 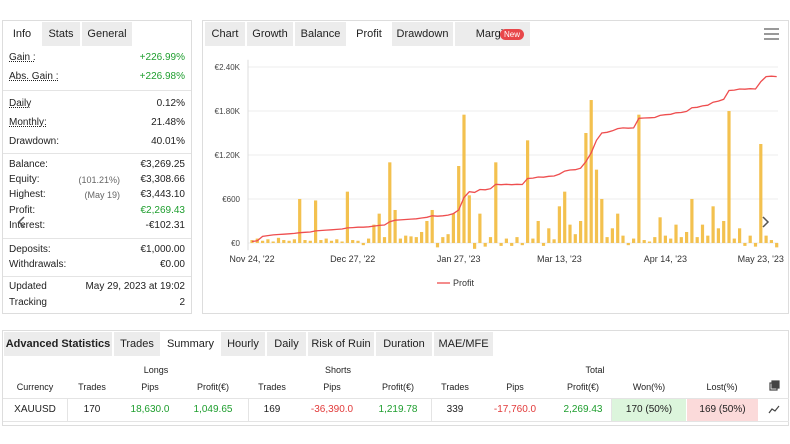 I want to click on info-label: Drawdown:, so click(x=34, y=141).